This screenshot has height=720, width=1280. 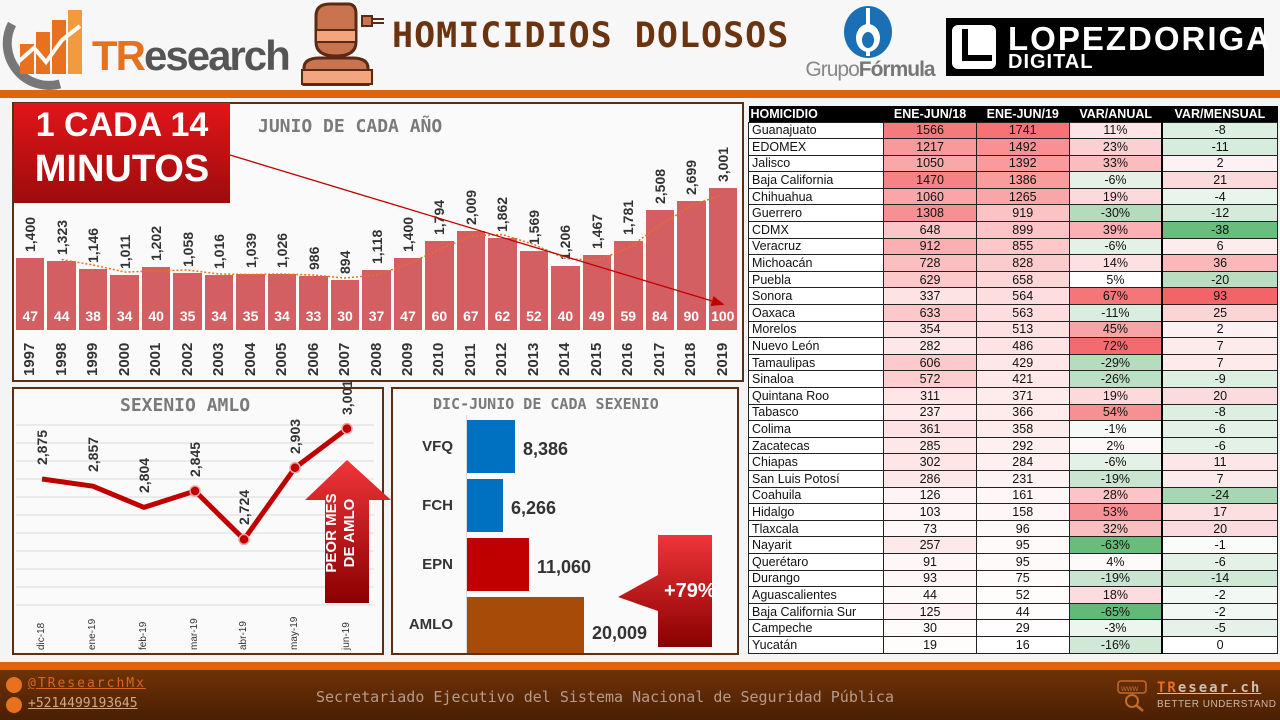 What do you see at coordinates (1116, 296) in the screenshot?
I see `cell-var-anual: 67%` at bounding box center [1116, 296].